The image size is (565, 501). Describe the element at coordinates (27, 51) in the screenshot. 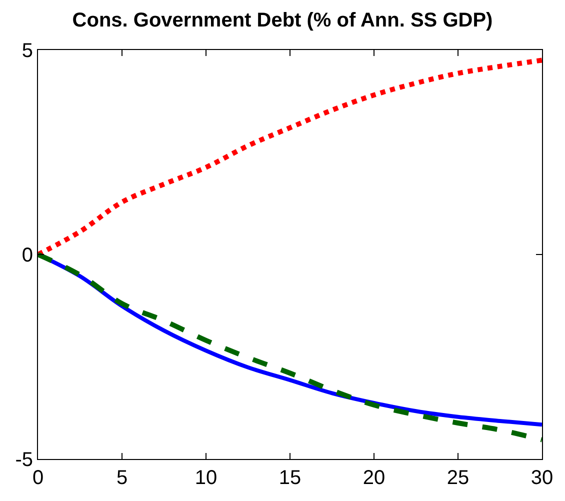

I see `y-tick-label: 5` at that location.